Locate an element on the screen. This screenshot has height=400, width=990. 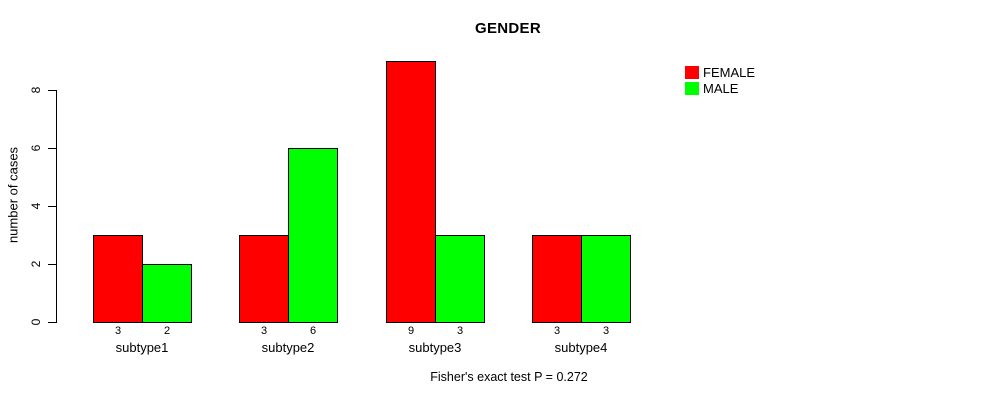
bar-value-female-subtype4: 3 is located at coordinates (557, 331).